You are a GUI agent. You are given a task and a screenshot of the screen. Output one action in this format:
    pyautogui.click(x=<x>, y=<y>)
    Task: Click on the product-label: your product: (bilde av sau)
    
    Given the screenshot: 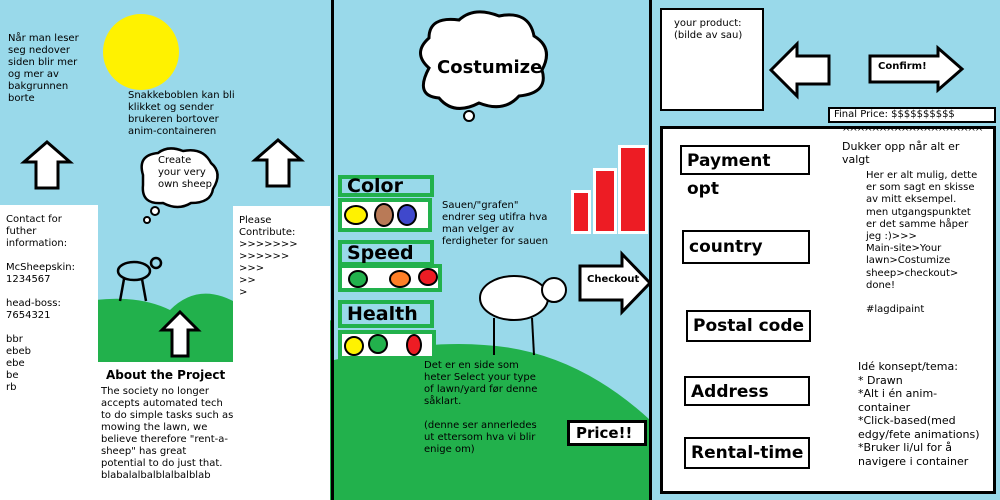 What is the action you would take?
    pyautogui.click(x=708, y=29)
    